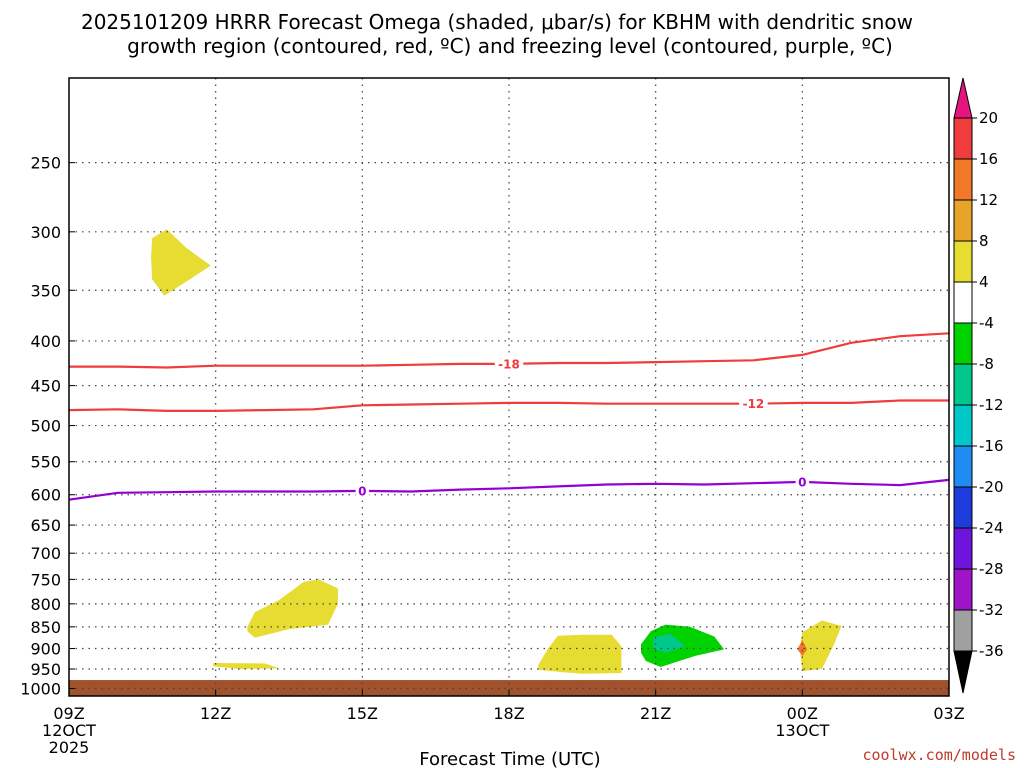 The height and width of the screenshot is (768, 1024). What do you see at coordinates (939, 755) in the screenshot?
I see `credit-text: coolwx.com/models` at bounding box center [939, 755].